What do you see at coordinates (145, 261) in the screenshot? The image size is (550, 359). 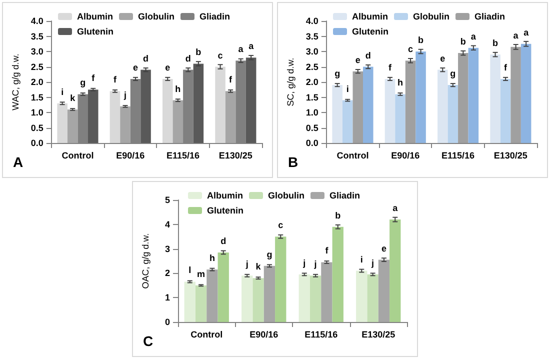 I see `y-axis-title: OAC, g/g d.w.` at bounding box center [145, 261].